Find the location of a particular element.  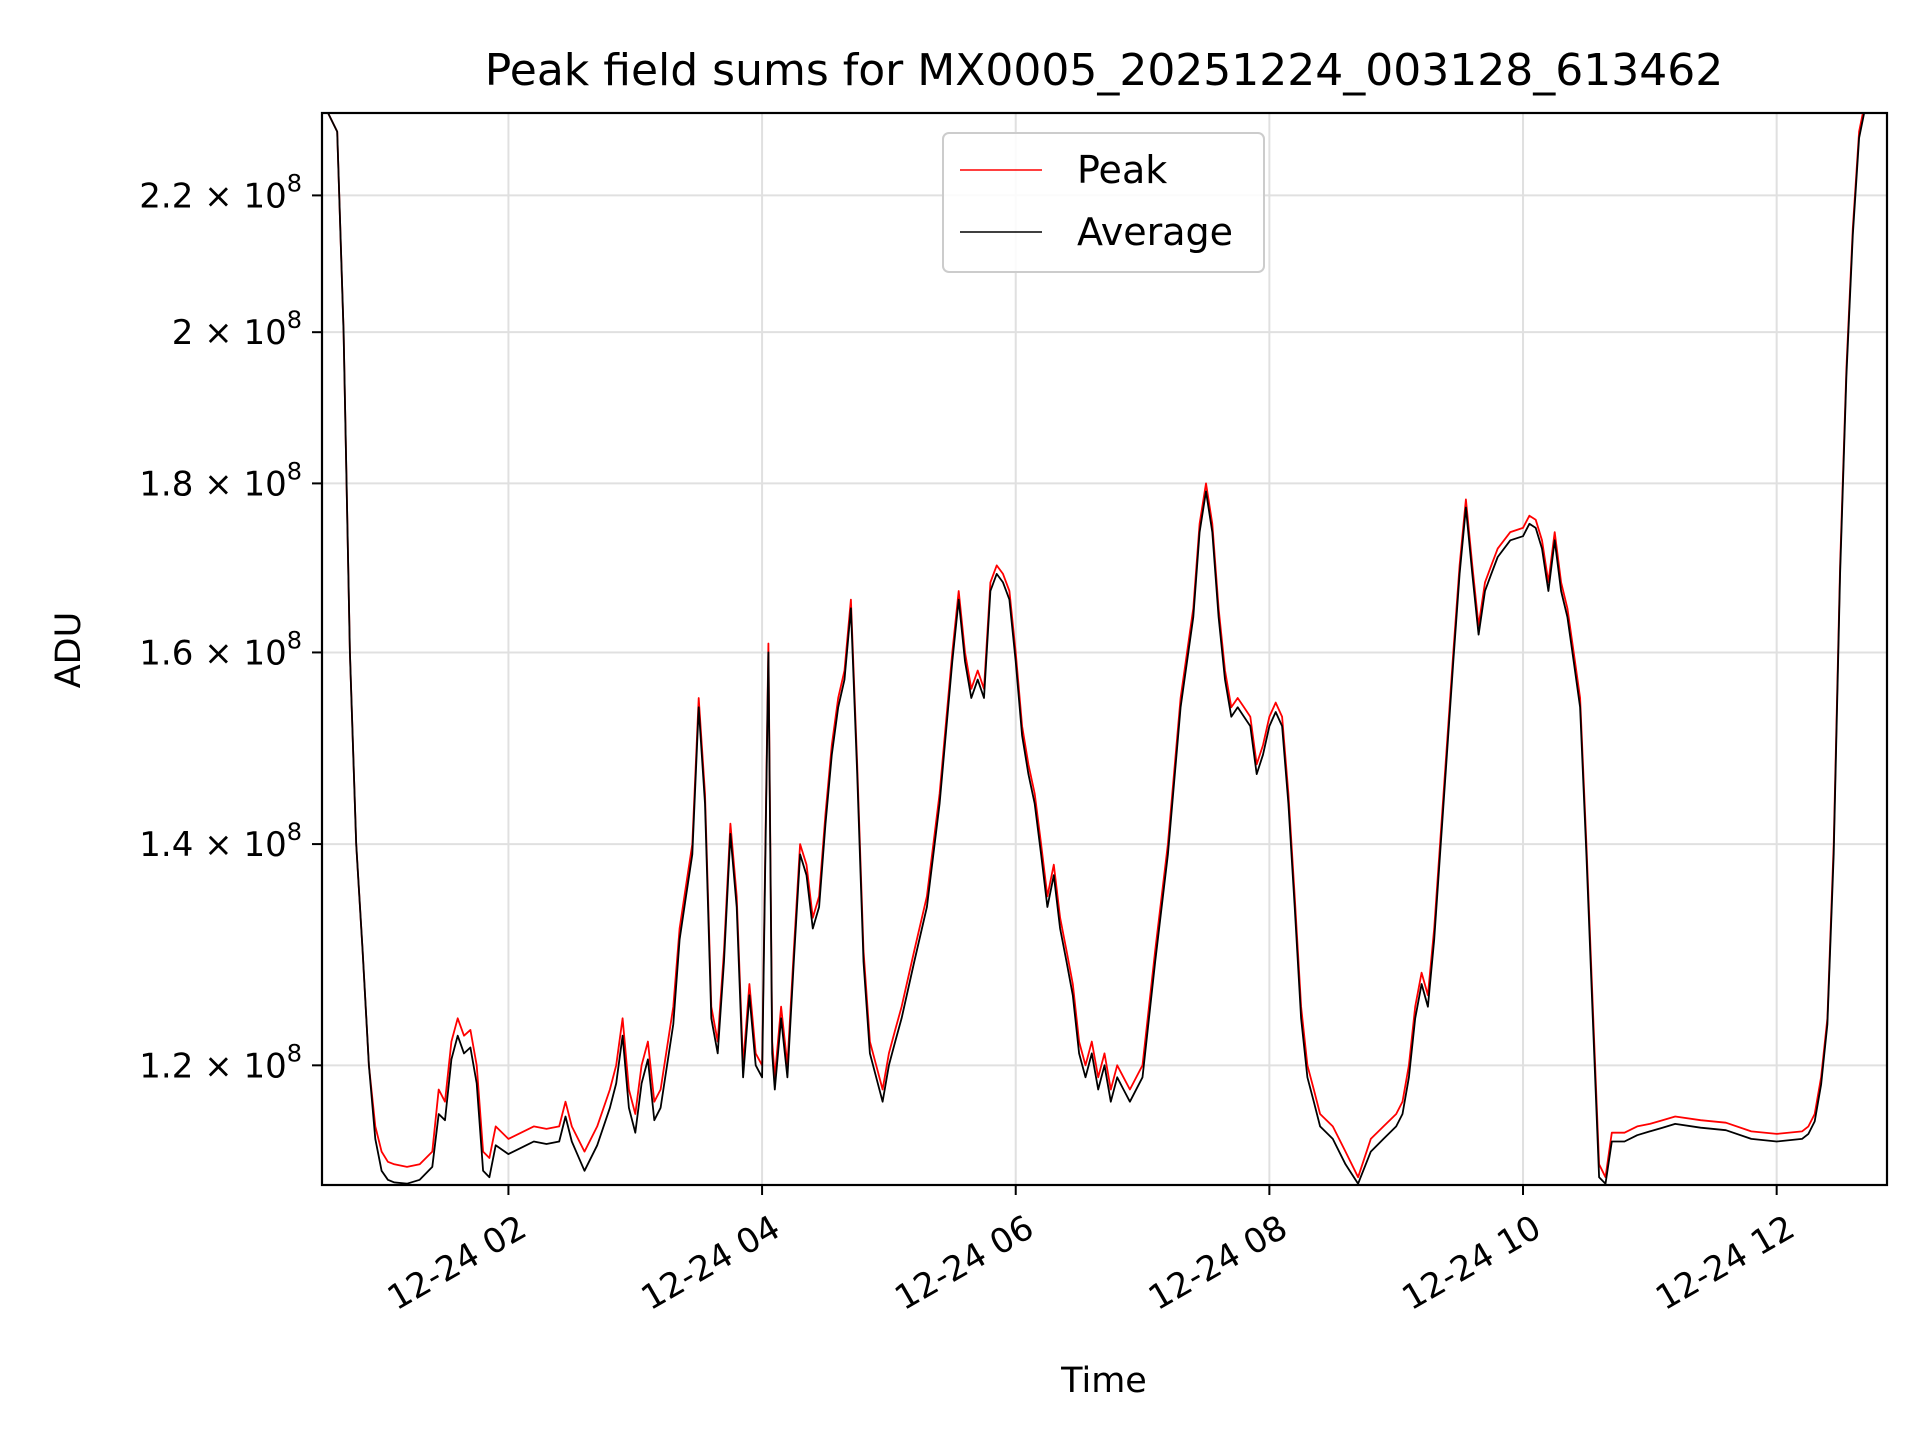

legend-box is located at coordinates (1103, 202).